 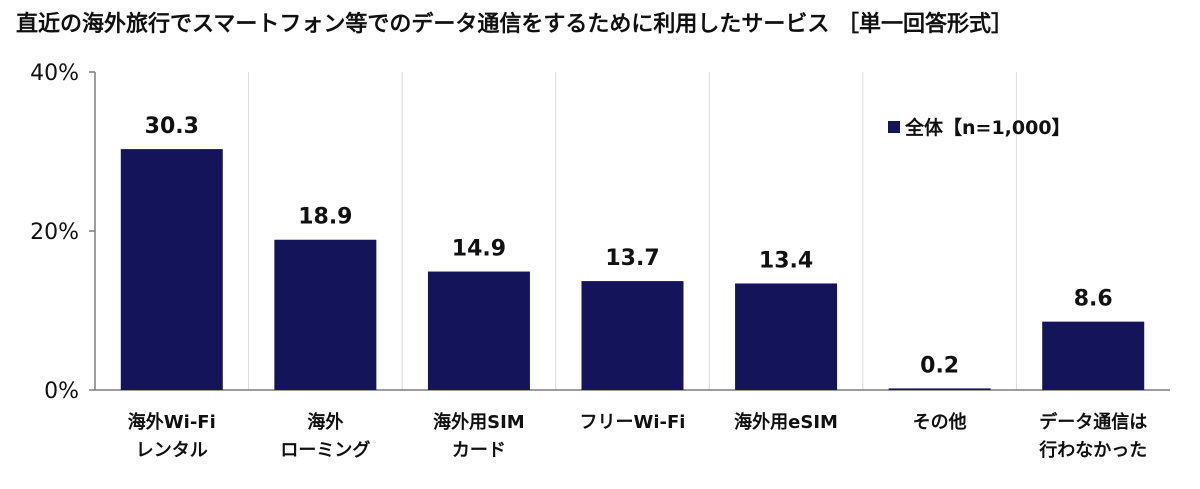 I want to click on x-tick-label: 海外用SIM, so click(x=479, y=422).